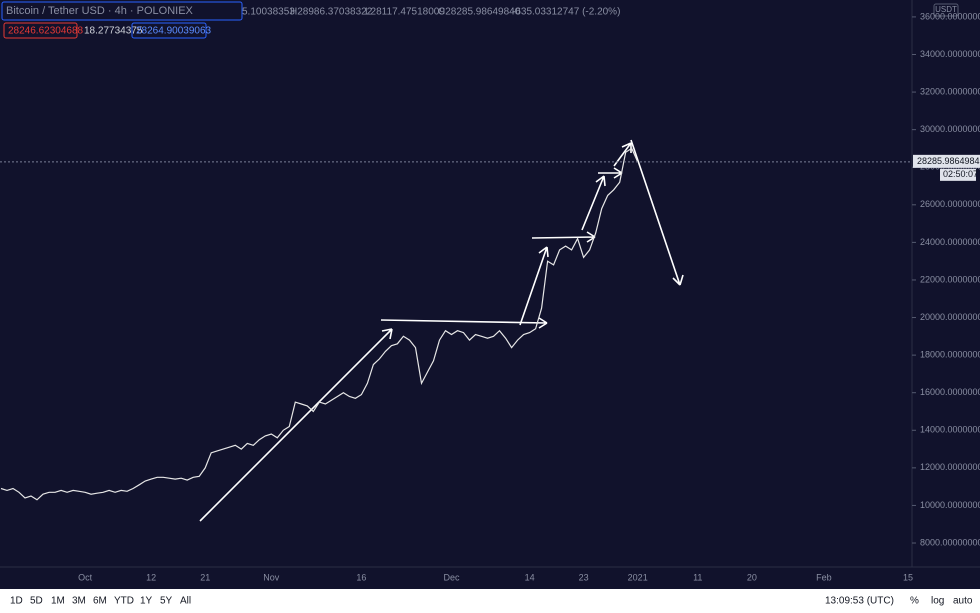 The image size is (980, 613). Describe the element at coordinates (174, 31) in the screenshot. I see `ask: 28264.90039063` at that location.